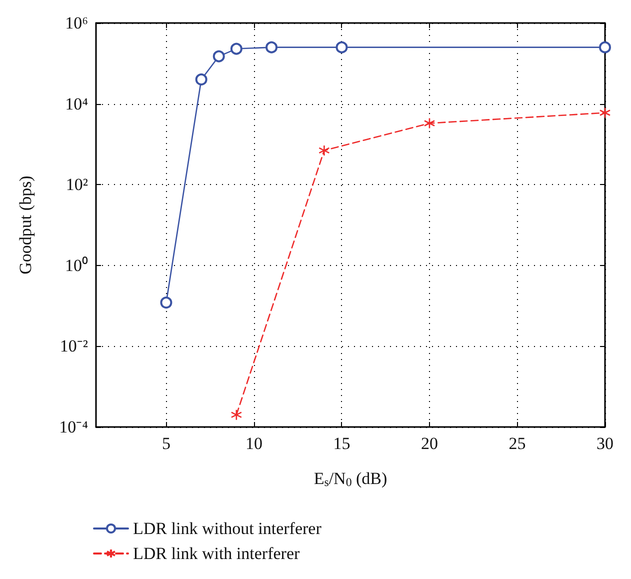  What do you see at coordinates (227, 528) in the screenshot?
I see `legend-label: LDR link without interferer` at bounding box center [227, 528].